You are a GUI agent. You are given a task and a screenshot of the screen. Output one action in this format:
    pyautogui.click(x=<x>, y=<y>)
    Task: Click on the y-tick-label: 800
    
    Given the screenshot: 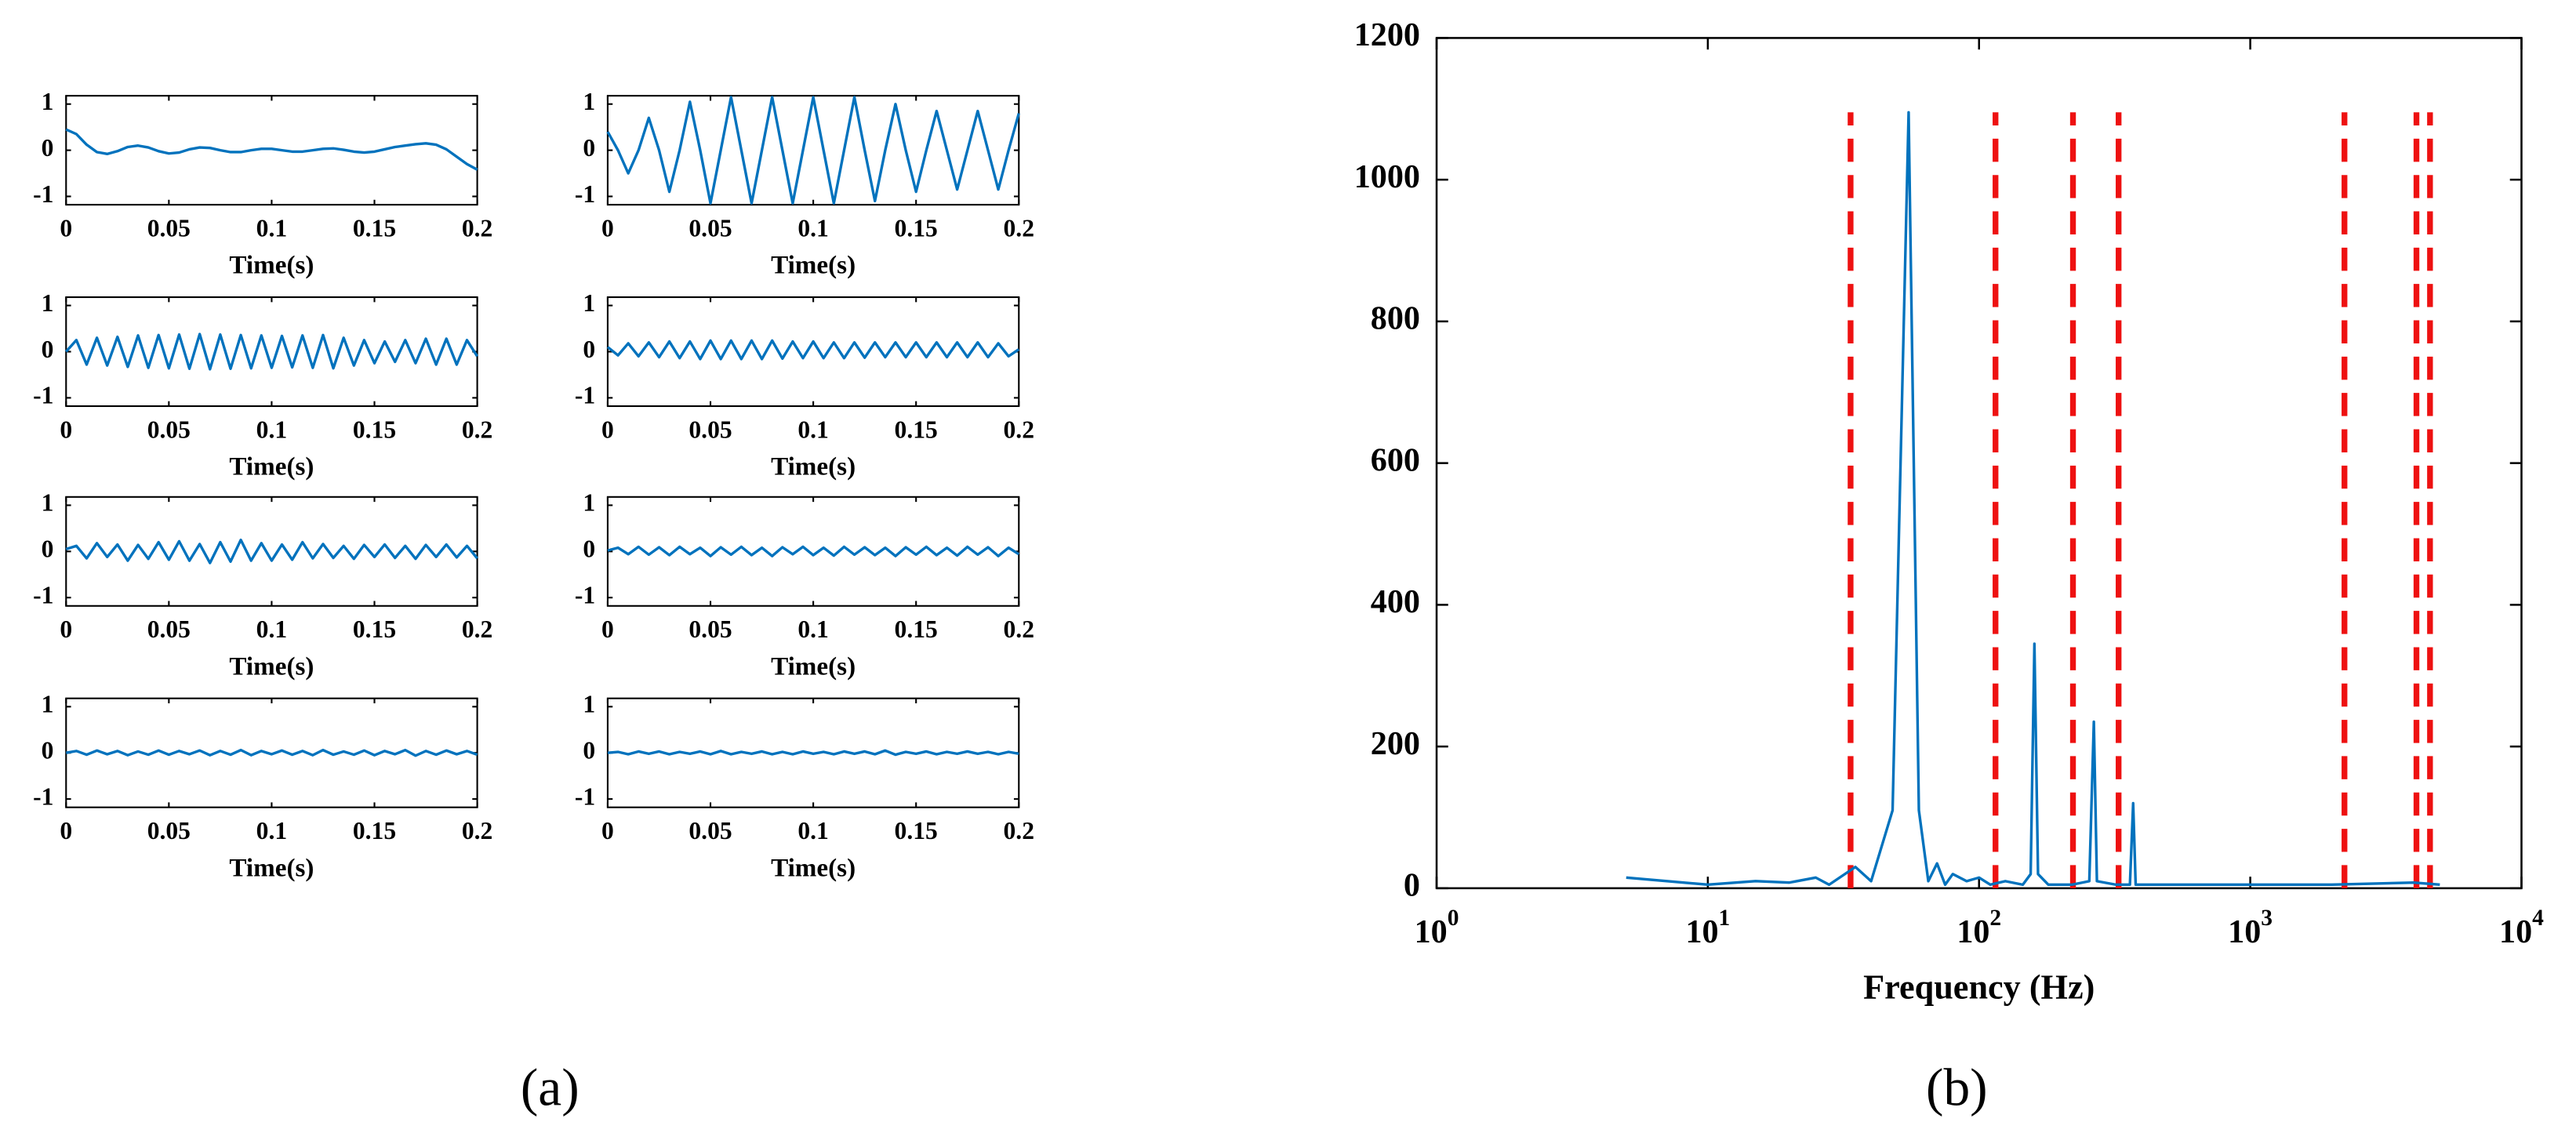 What is the action you would take?
    pyautogui.click(x=1395, y=318)
    